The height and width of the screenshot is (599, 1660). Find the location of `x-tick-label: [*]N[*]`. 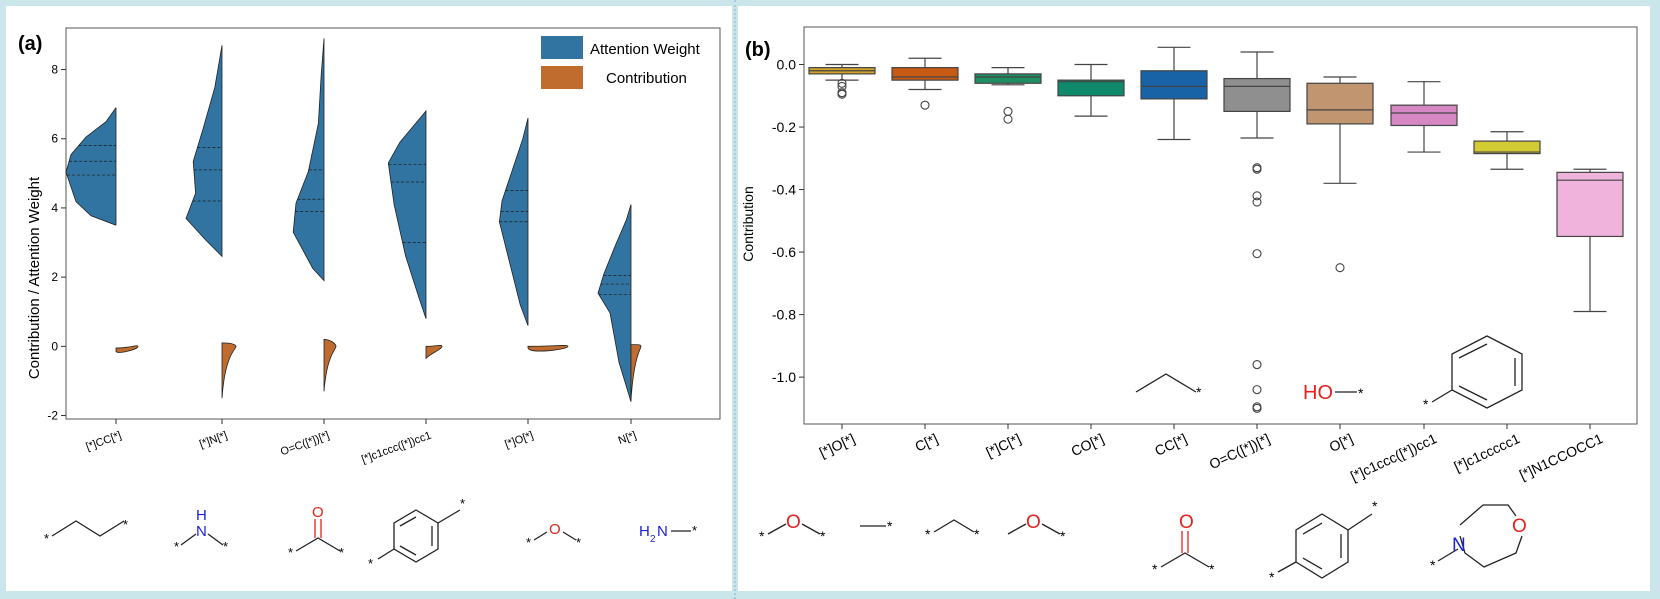

x-tick-label: [*]N[*] is located at coordinates (213, 440).